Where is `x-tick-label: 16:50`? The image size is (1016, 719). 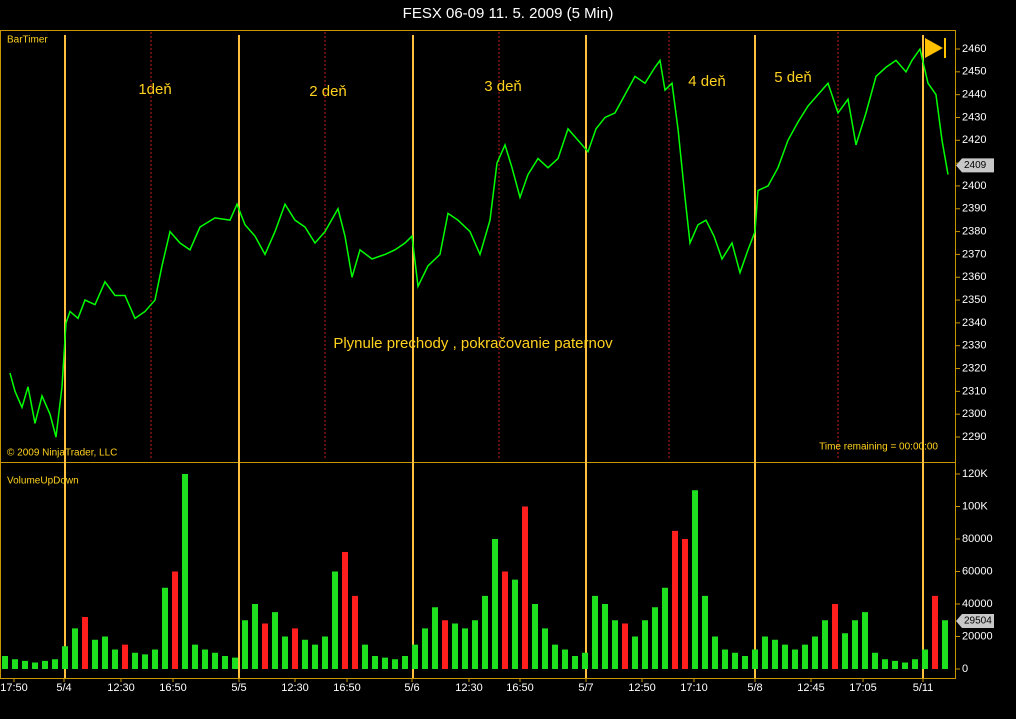 x-tick-label: 16:50 is located at coordinates (520, 688).